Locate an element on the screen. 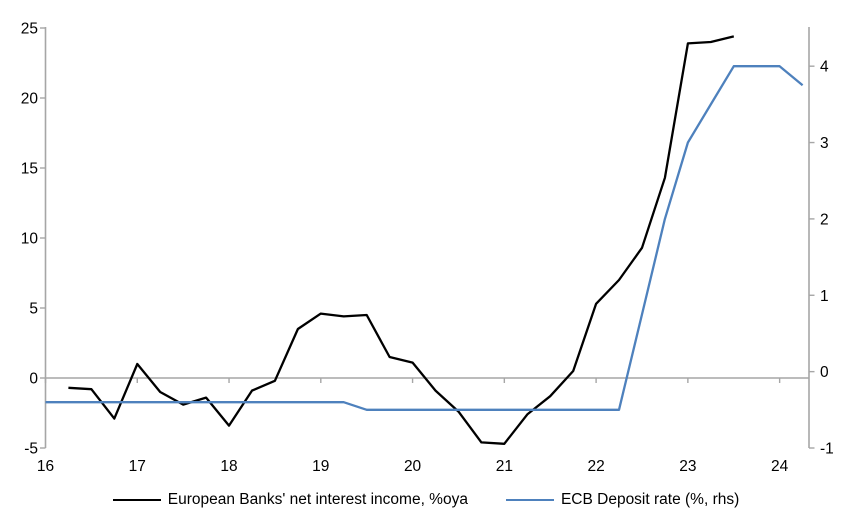 This screenshot has height=531, width=852. left-axis-tick-label: 0 is located at coordinates (33, 379).